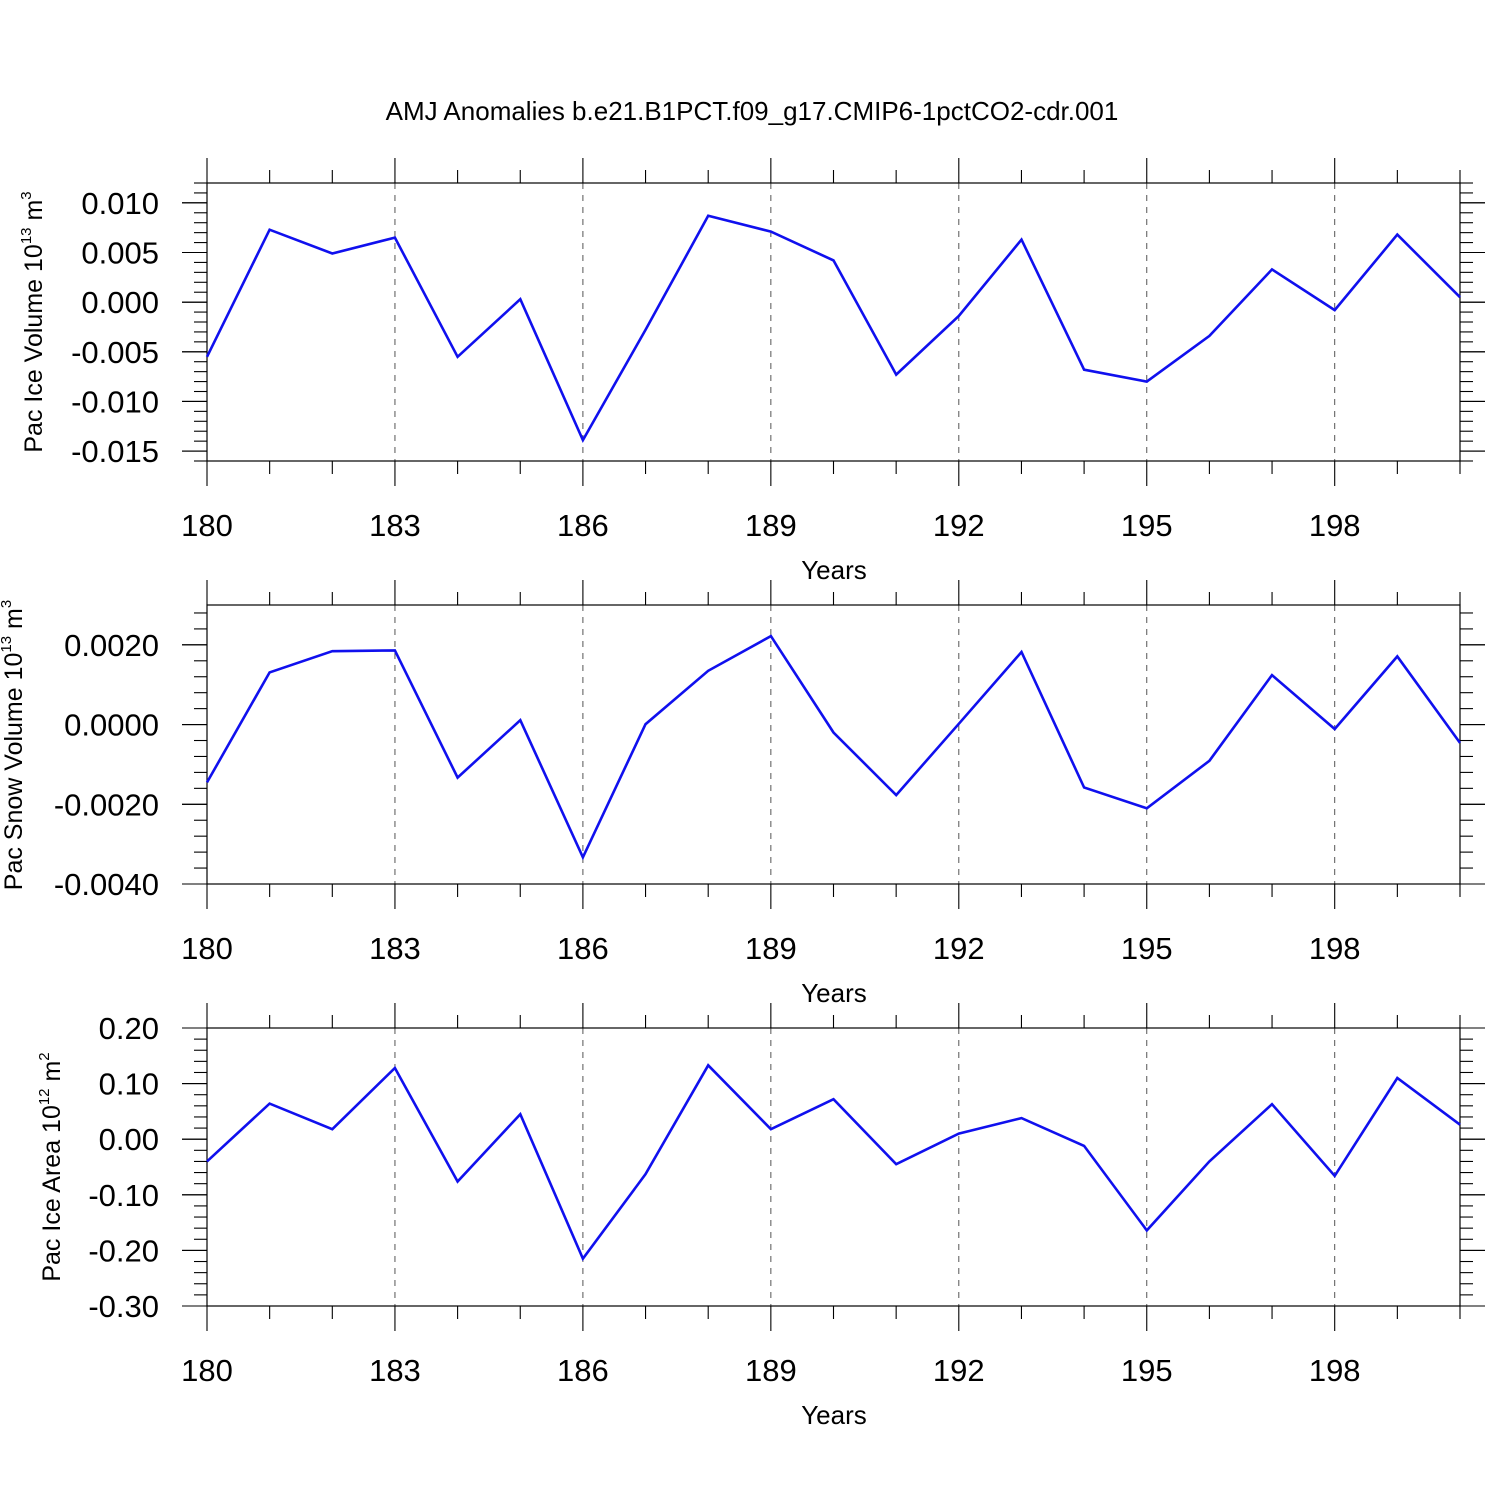 This screenshot has width=1500, height=1500. I want to click on y-tick-label: -0.10, so click(123, 1195).